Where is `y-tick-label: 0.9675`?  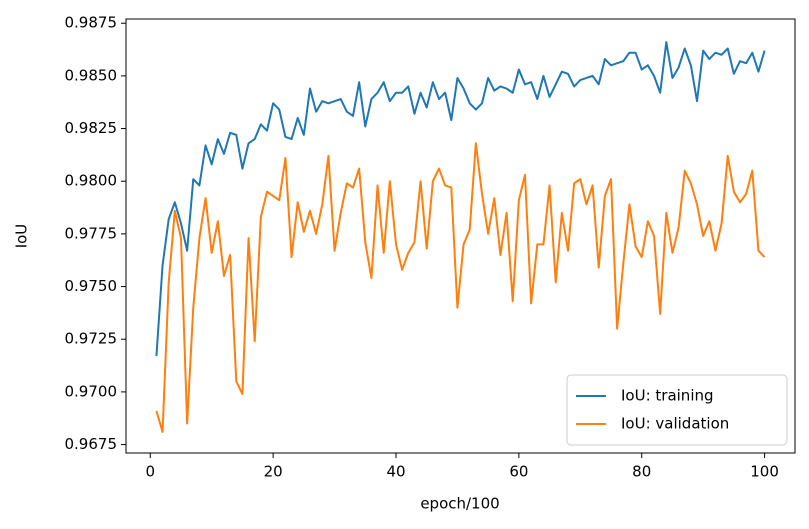
y-tick-label: 0.9675 is located at coordinates (91, 444).